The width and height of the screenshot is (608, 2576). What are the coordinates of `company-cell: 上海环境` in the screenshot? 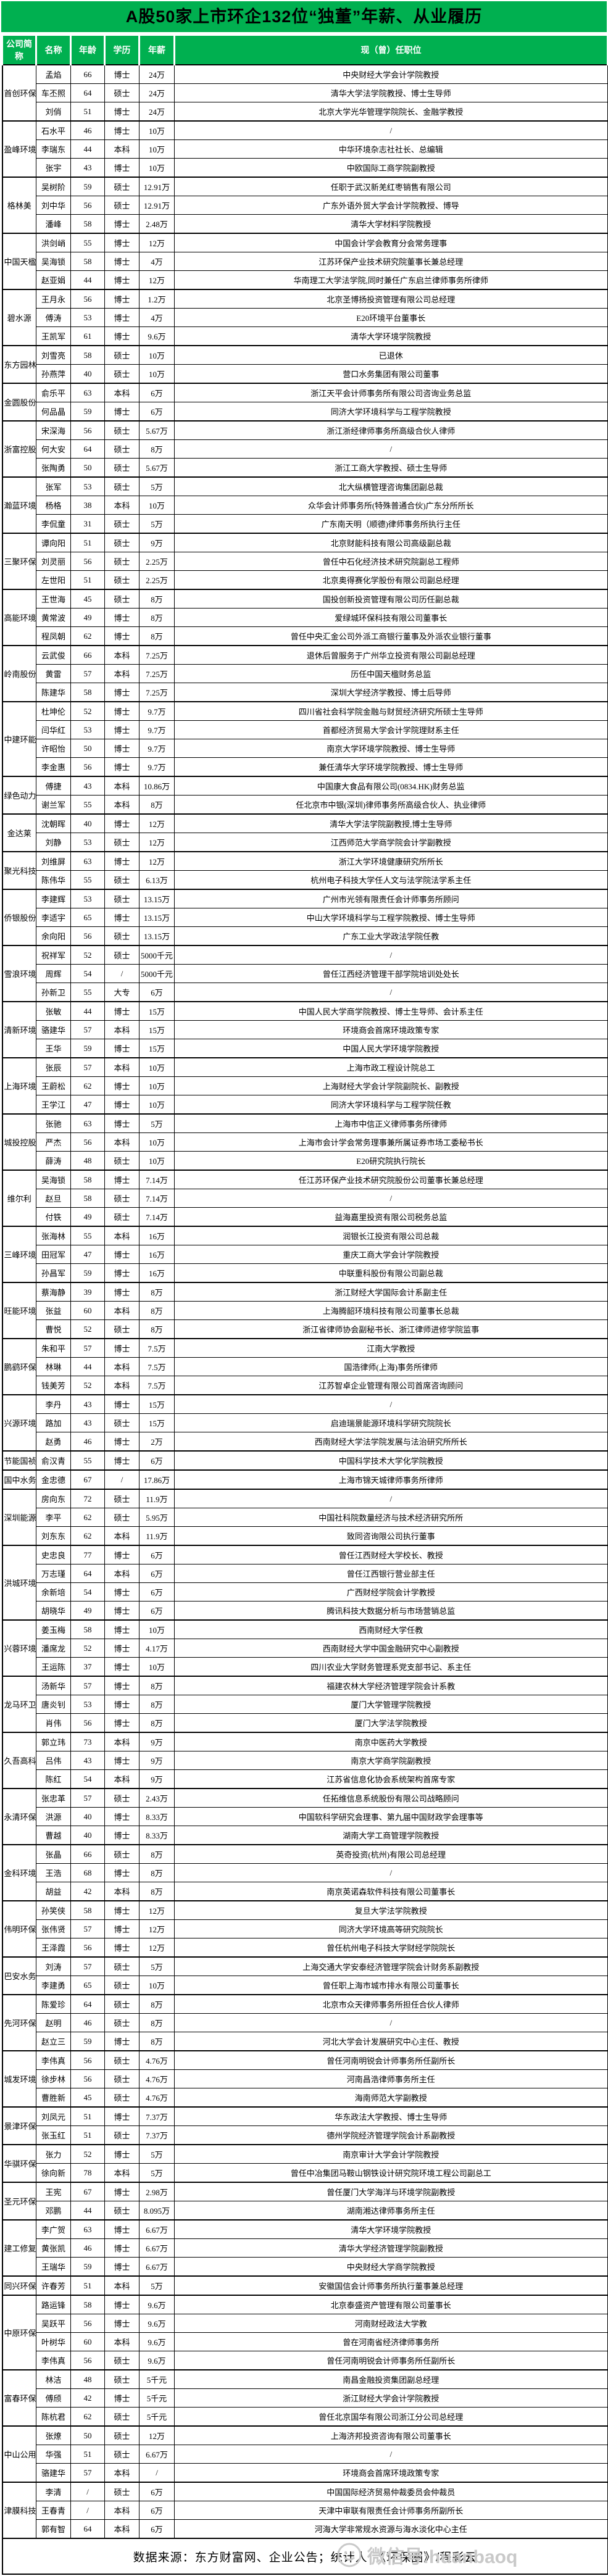 It's located at (19, 1086).